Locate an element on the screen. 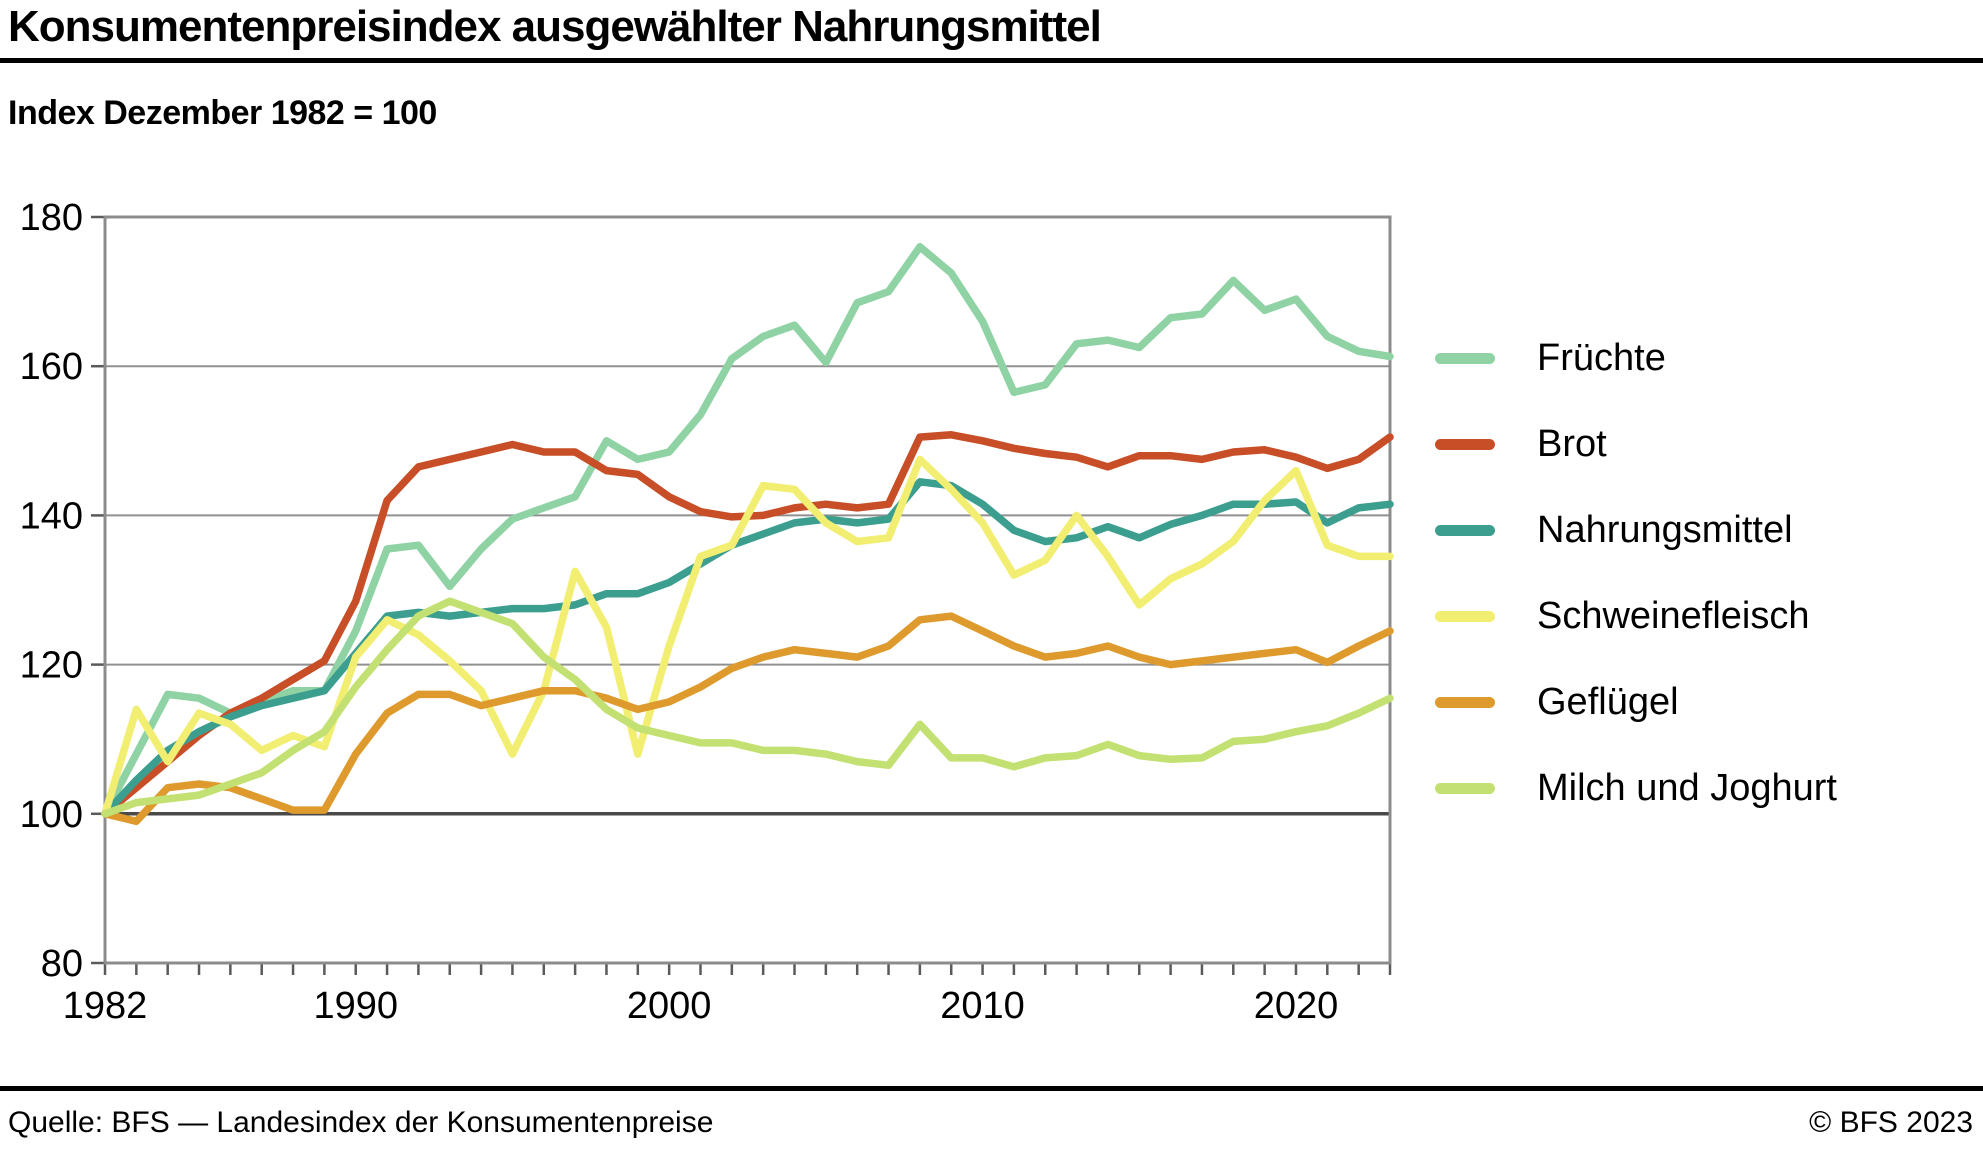 The height and width of the screenshot is (1161, 1983). legend-label: Brot is located at coordinates (1572, 443).